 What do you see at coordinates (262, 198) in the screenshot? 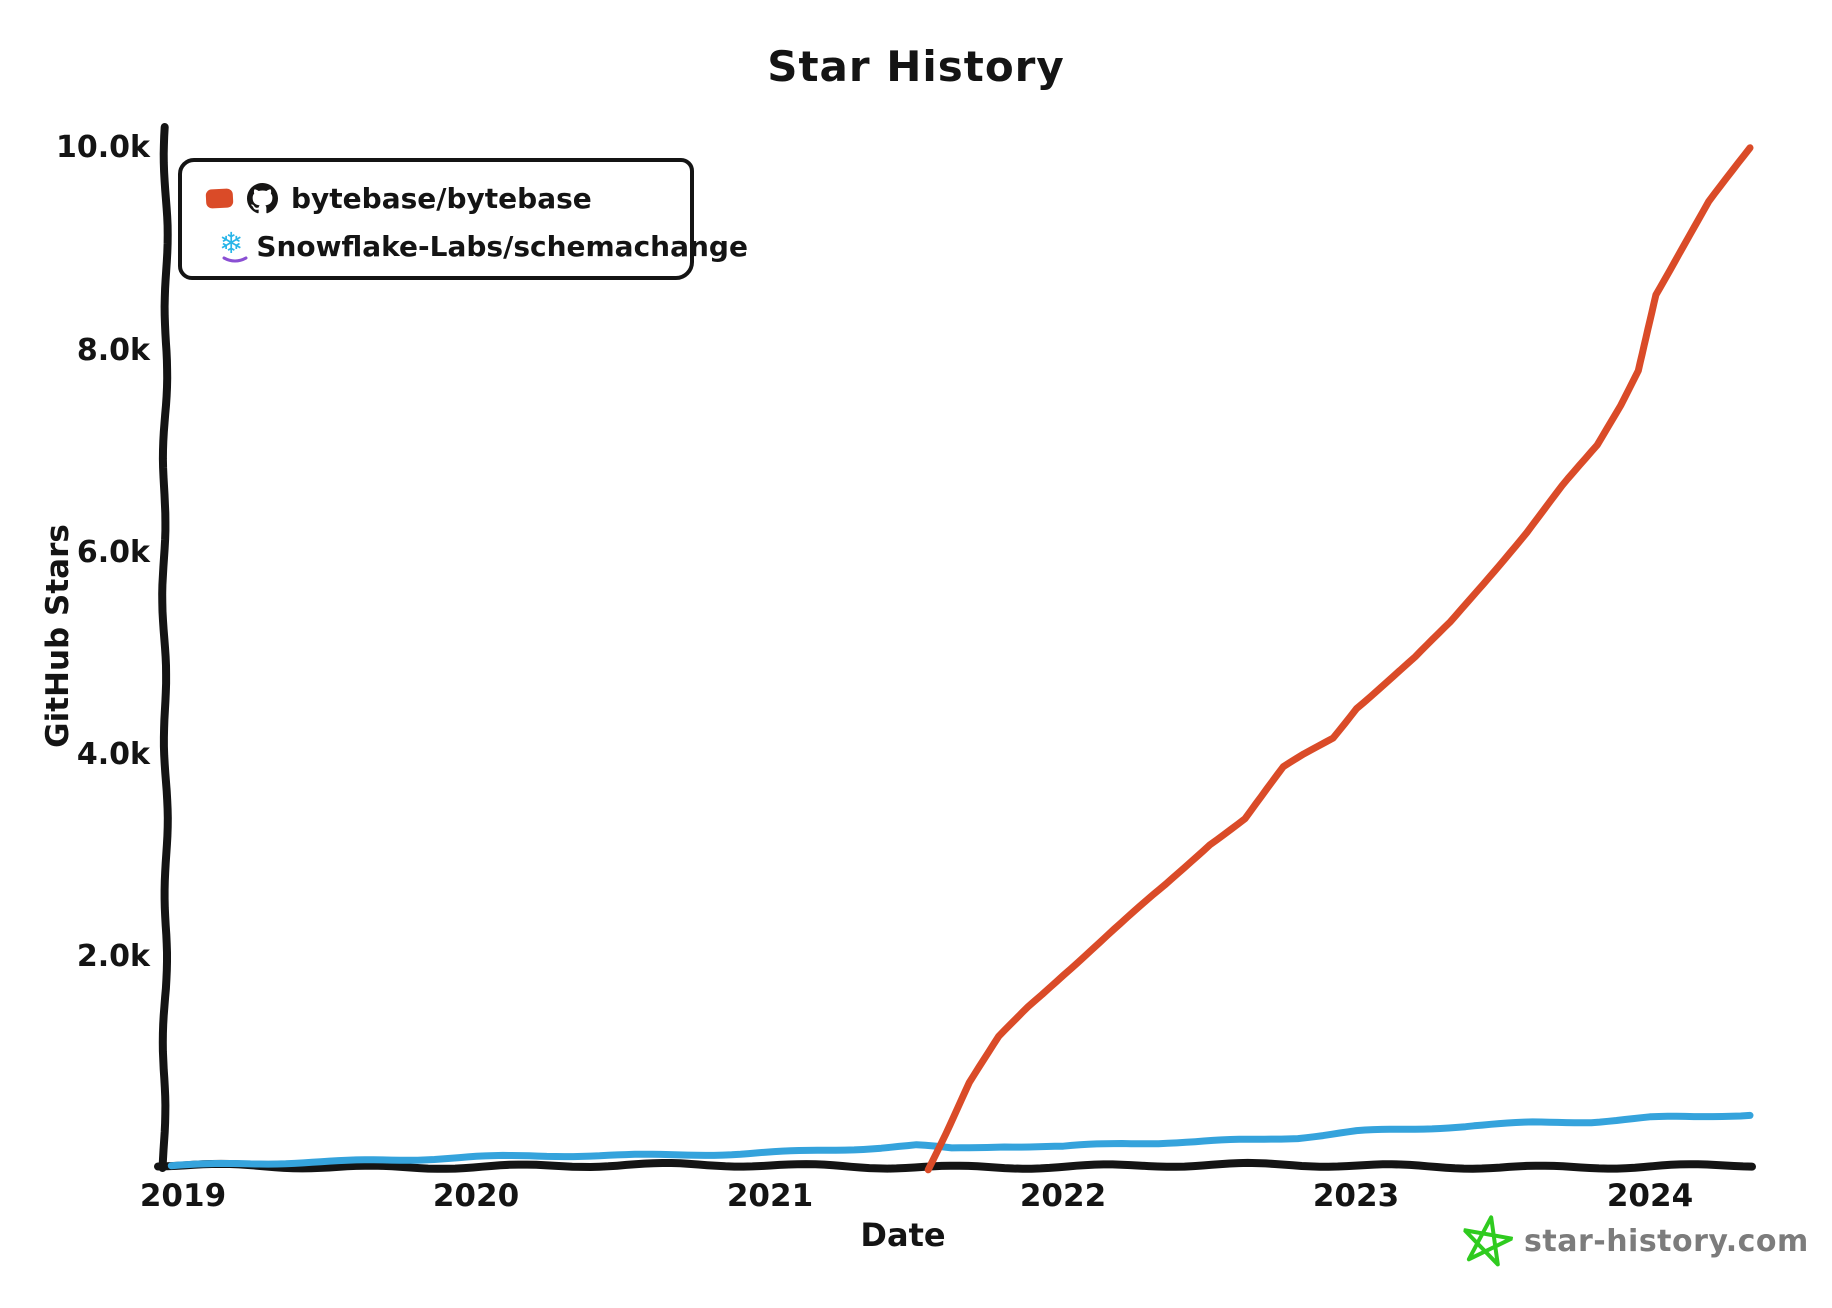
I see `github-octocat-icon` at bounding box center [262, 198].